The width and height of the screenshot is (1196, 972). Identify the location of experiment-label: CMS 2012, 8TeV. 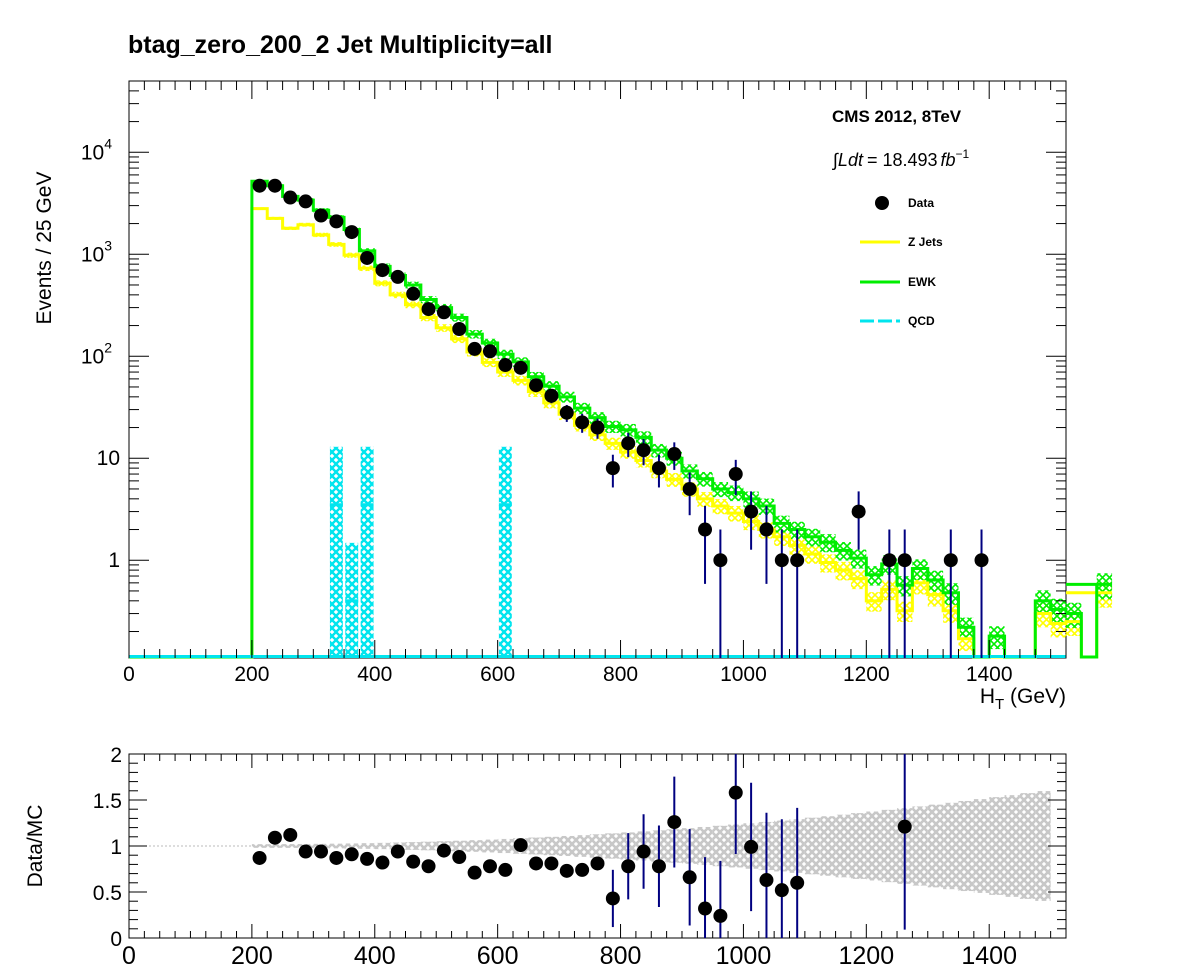
(897, 116).